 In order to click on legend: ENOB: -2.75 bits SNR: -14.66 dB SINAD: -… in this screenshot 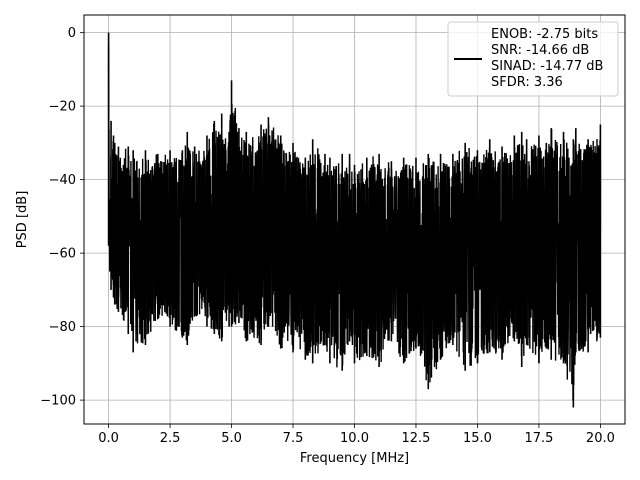, I will do `click(533, 59)`.